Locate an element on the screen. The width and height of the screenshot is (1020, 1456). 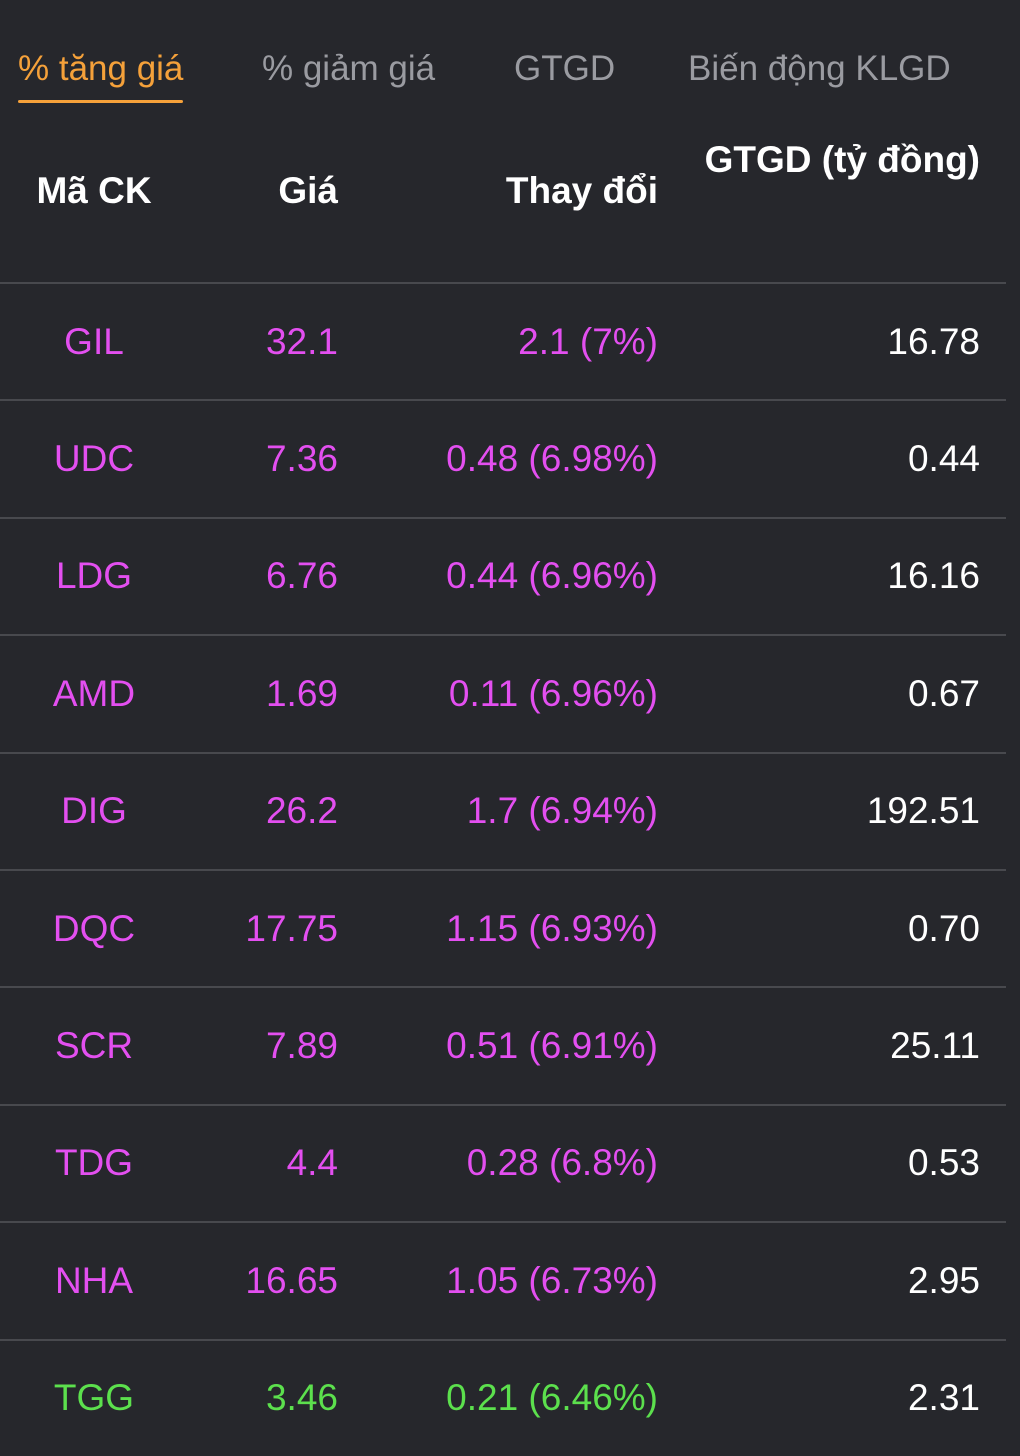
stock-code: AMD is located at coordinates (94, 693).